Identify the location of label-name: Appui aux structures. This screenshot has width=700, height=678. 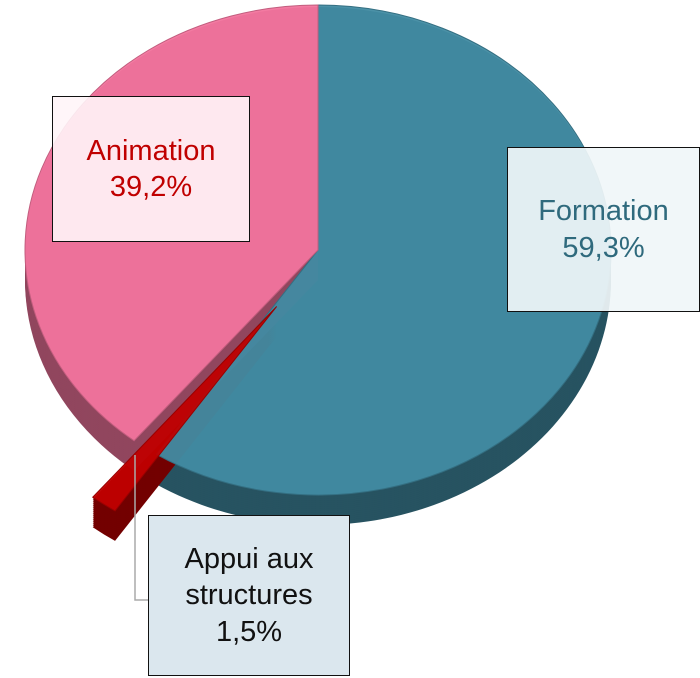
(249, 577).